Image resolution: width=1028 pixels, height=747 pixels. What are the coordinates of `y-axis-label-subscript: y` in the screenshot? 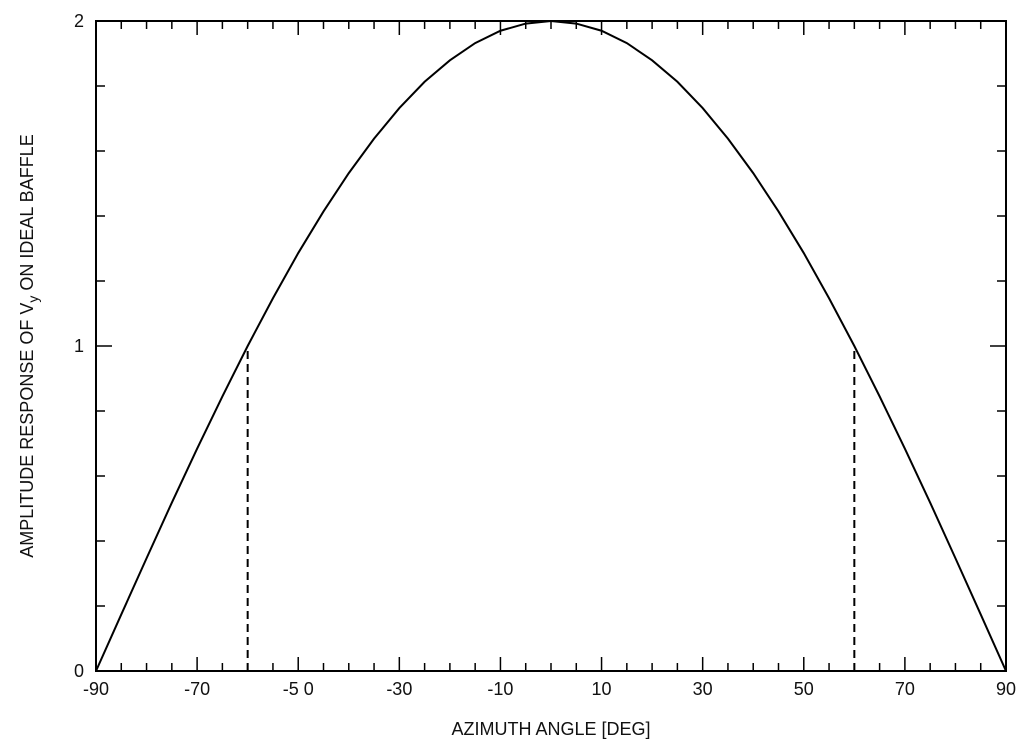 It's located at (33, 299).